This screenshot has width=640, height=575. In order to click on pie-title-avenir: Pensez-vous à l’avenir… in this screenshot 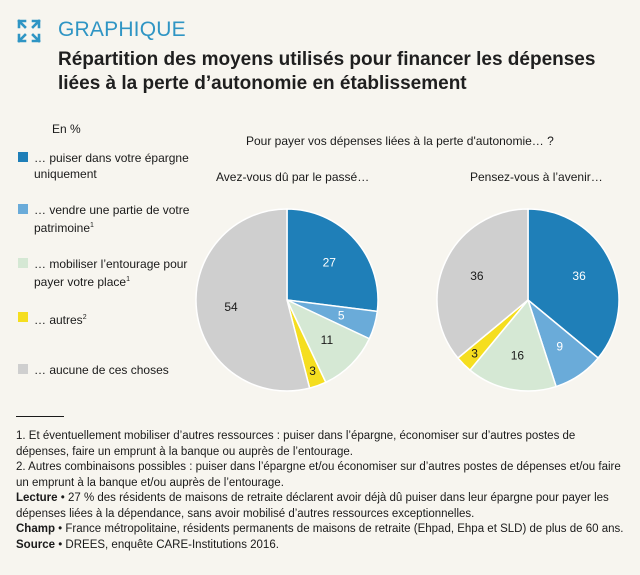, I will do `click(536, 177)`.